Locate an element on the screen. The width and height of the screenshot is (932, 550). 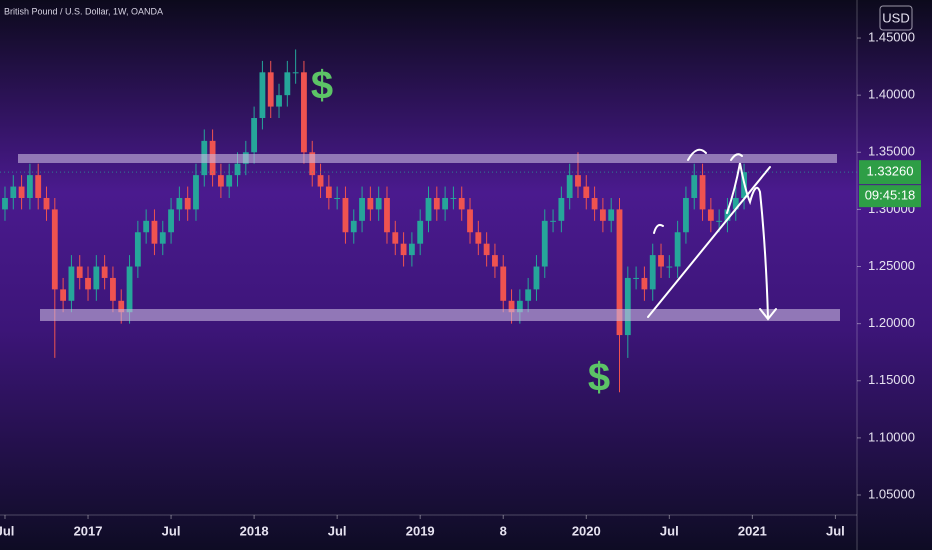
currency-box is located at coordinates (896, 18).